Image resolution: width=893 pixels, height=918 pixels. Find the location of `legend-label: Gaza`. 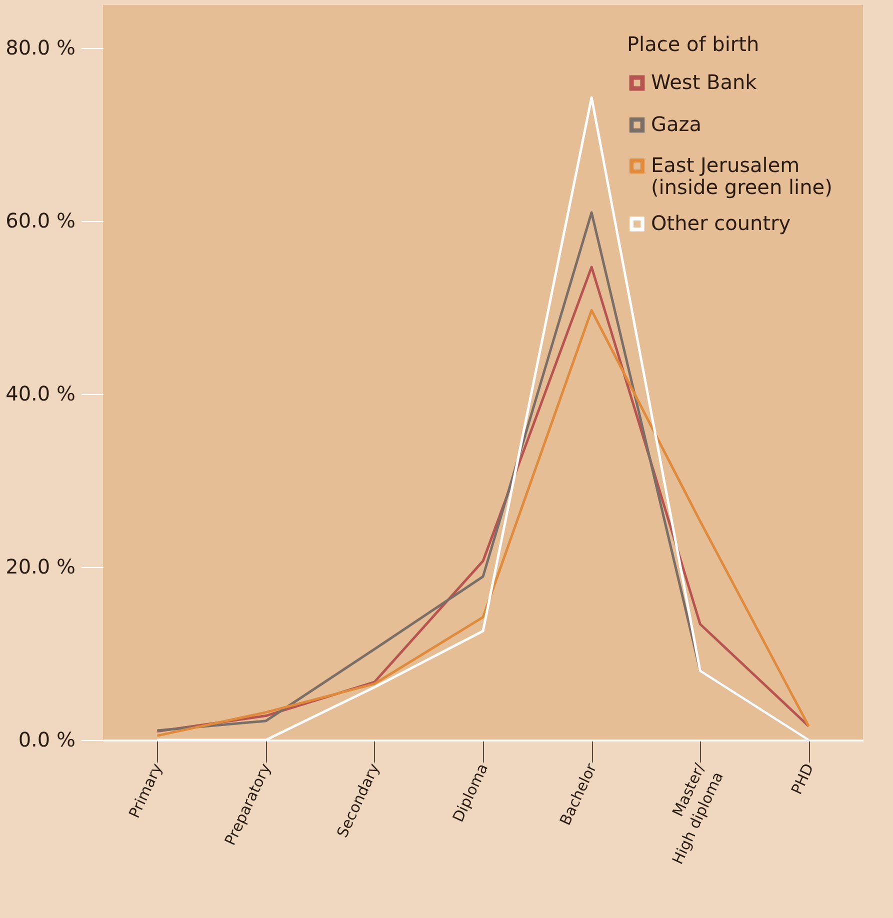

legend-label: Gaza is located at coordinates (676, 124).